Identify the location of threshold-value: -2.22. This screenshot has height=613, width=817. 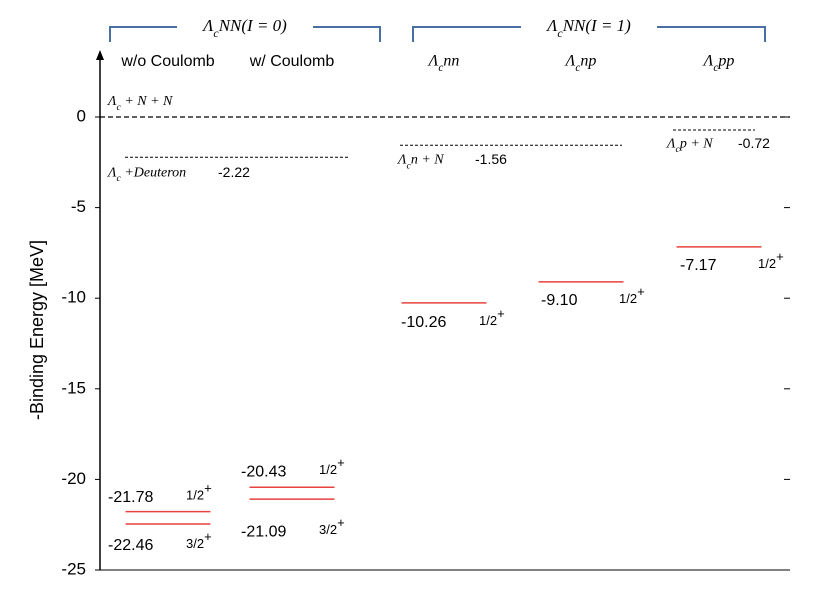
(234, 172).